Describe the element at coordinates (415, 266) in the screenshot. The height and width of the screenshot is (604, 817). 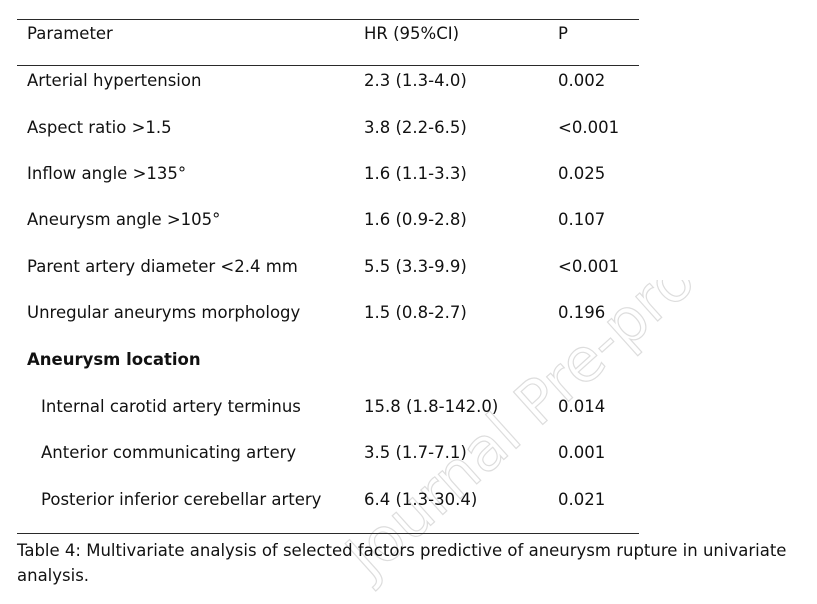
I see `row-hr: 5.5 (3.3-9.9)` at that location.